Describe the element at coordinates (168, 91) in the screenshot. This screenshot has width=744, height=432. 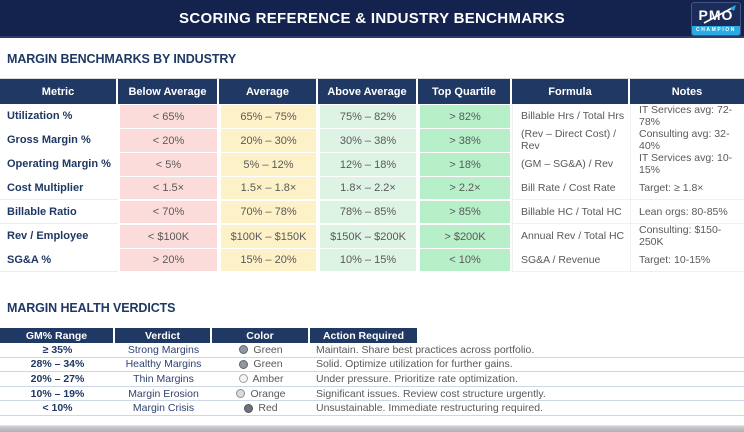
I see `benchmarks-header-cell: Below Average` at that location.